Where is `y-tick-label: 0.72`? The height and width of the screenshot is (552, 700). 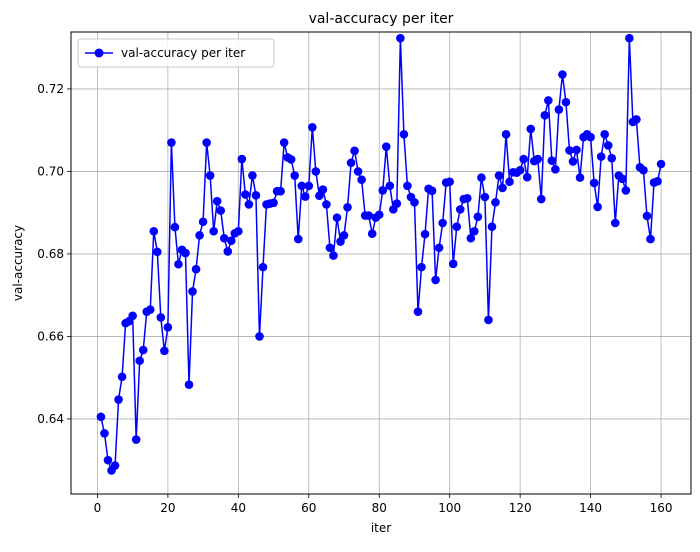
y-tick-label: 0.72 is located at coordinates (50, 89).